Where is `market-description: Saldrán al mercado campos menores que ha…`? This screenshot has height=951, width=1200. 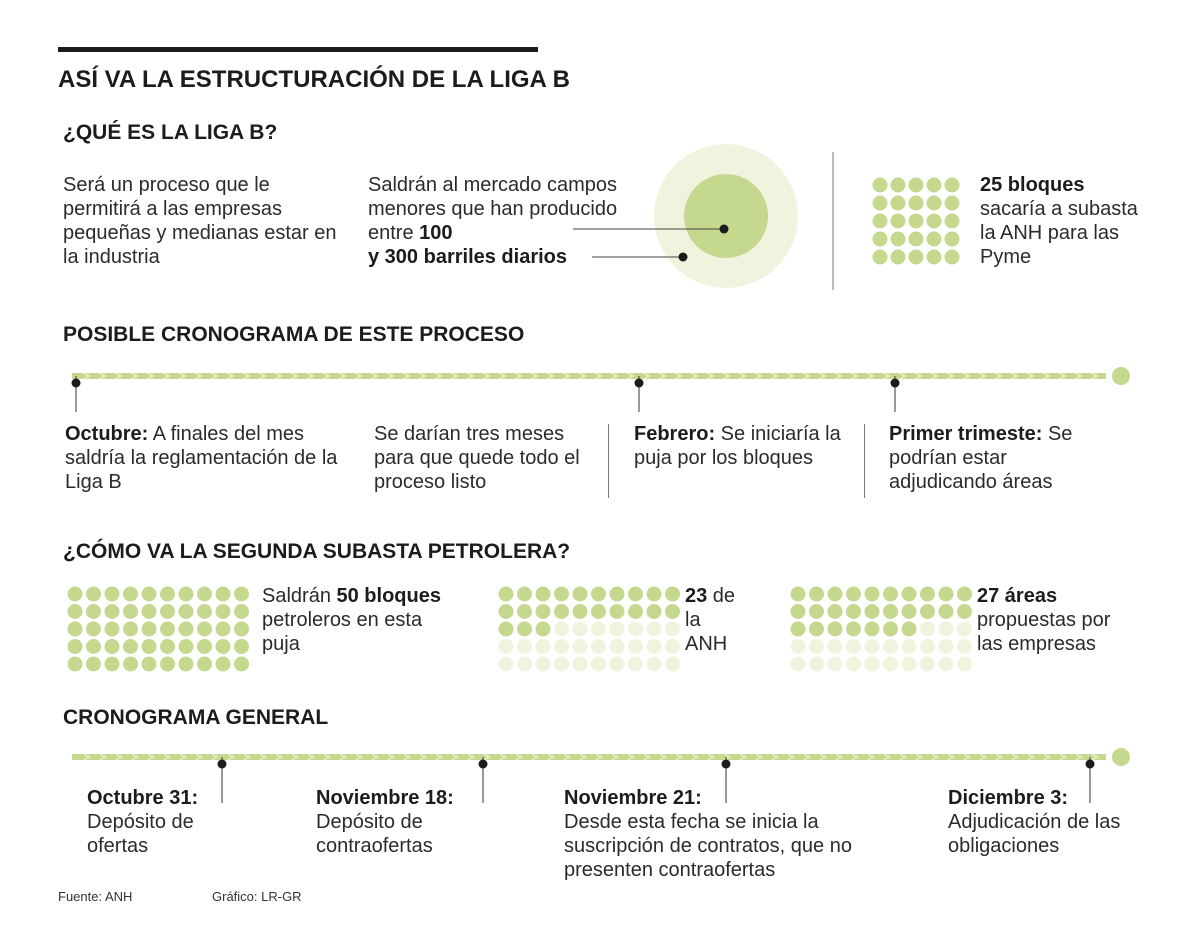
market-description: Saldrán al mercado campos menores que ha… is located at coordinates (503, 221).